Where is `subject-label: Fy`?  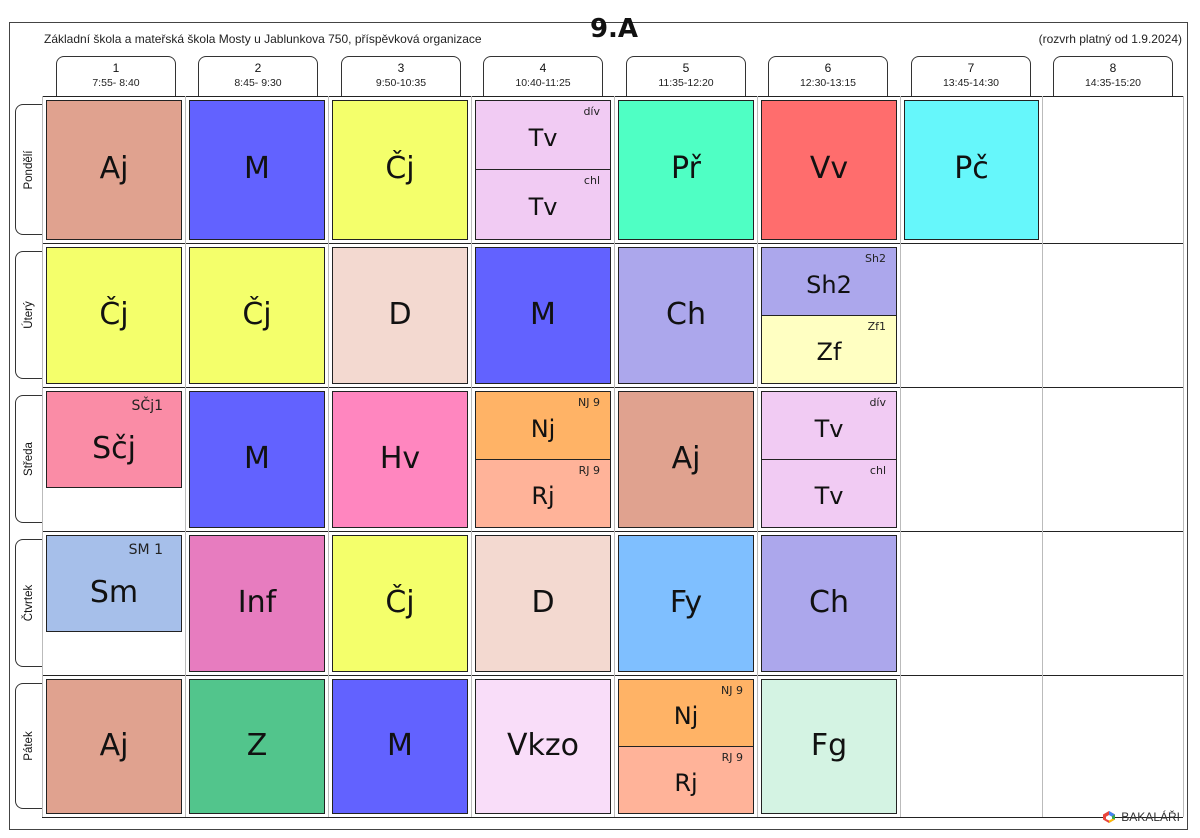 subject-label: Fy is located at coordinates (686, 602).